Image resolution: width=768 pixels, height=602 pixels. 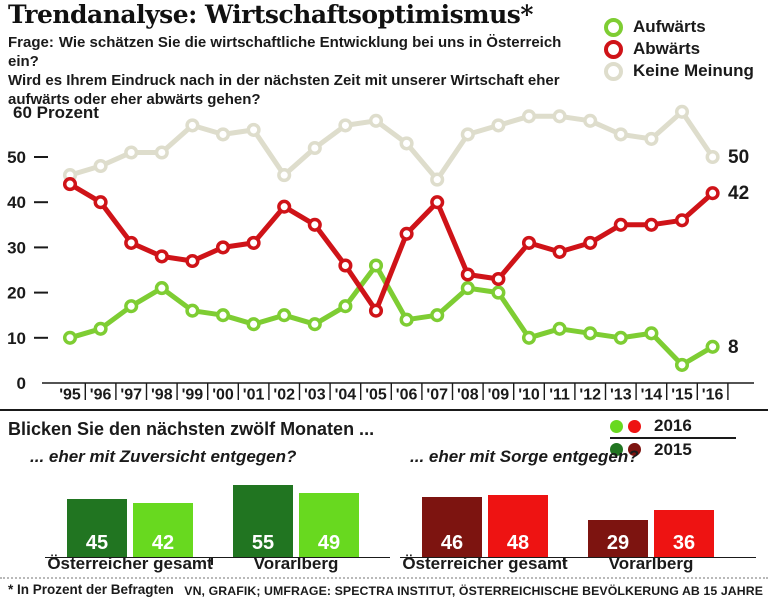 I want to click on legend-item-aufwaerts: Aufwärts, so click(x=679, y=27).